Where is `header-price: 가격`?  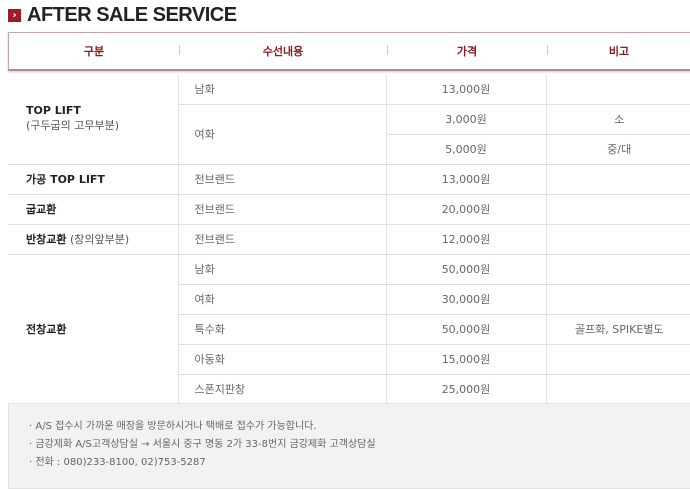
header-price: 가격 is located at coordinates (467, 51).